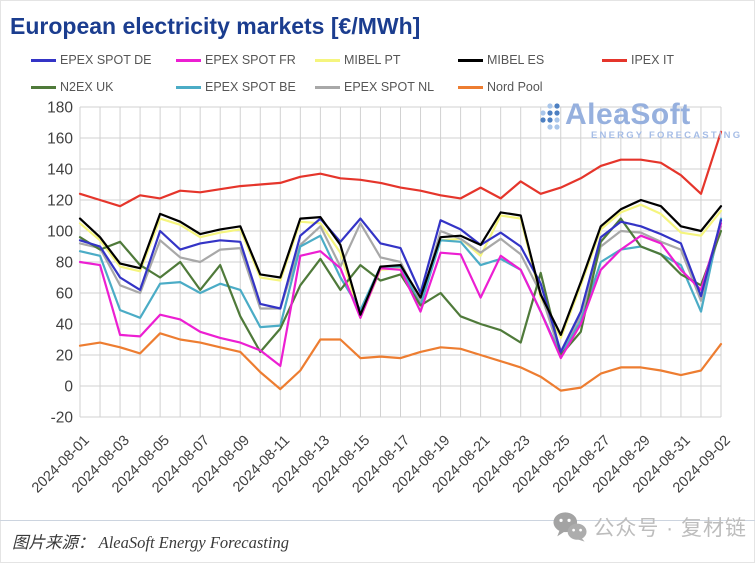  Describe the element at coordinates (60, 170) in the screenshot. I see `svg-text: 140` at that location.